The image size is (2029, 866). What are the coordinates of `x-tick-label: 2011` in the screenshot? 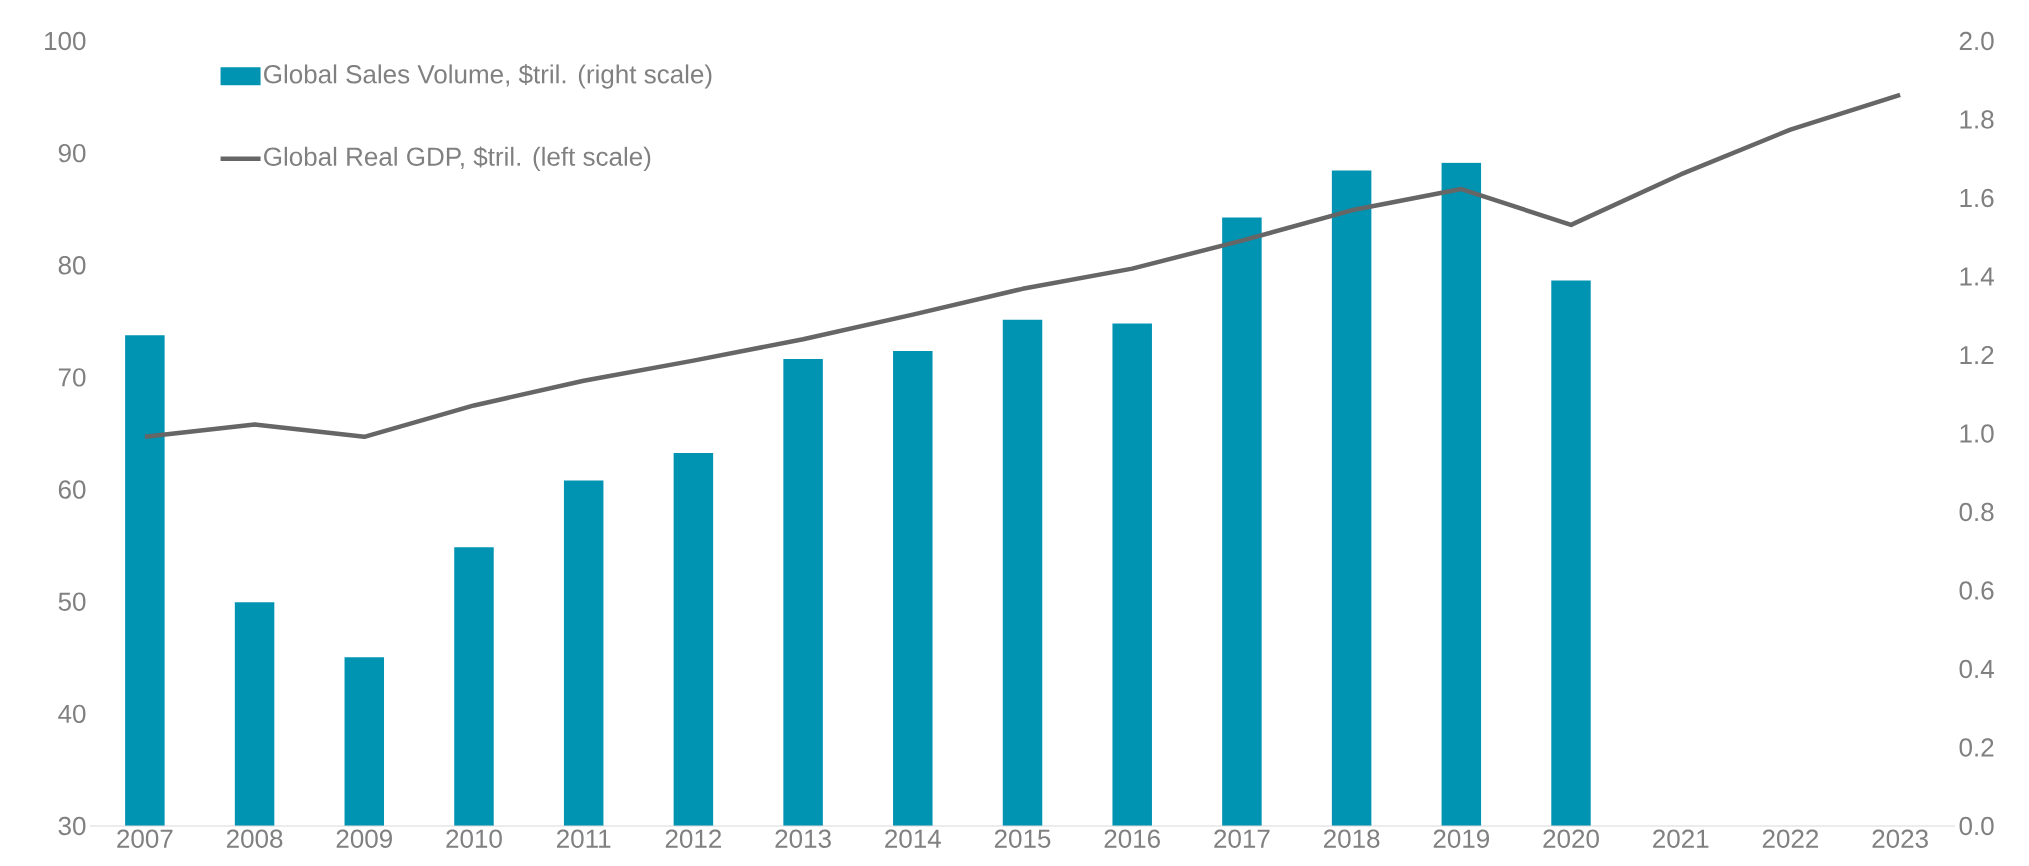 It's located at (584, 838).